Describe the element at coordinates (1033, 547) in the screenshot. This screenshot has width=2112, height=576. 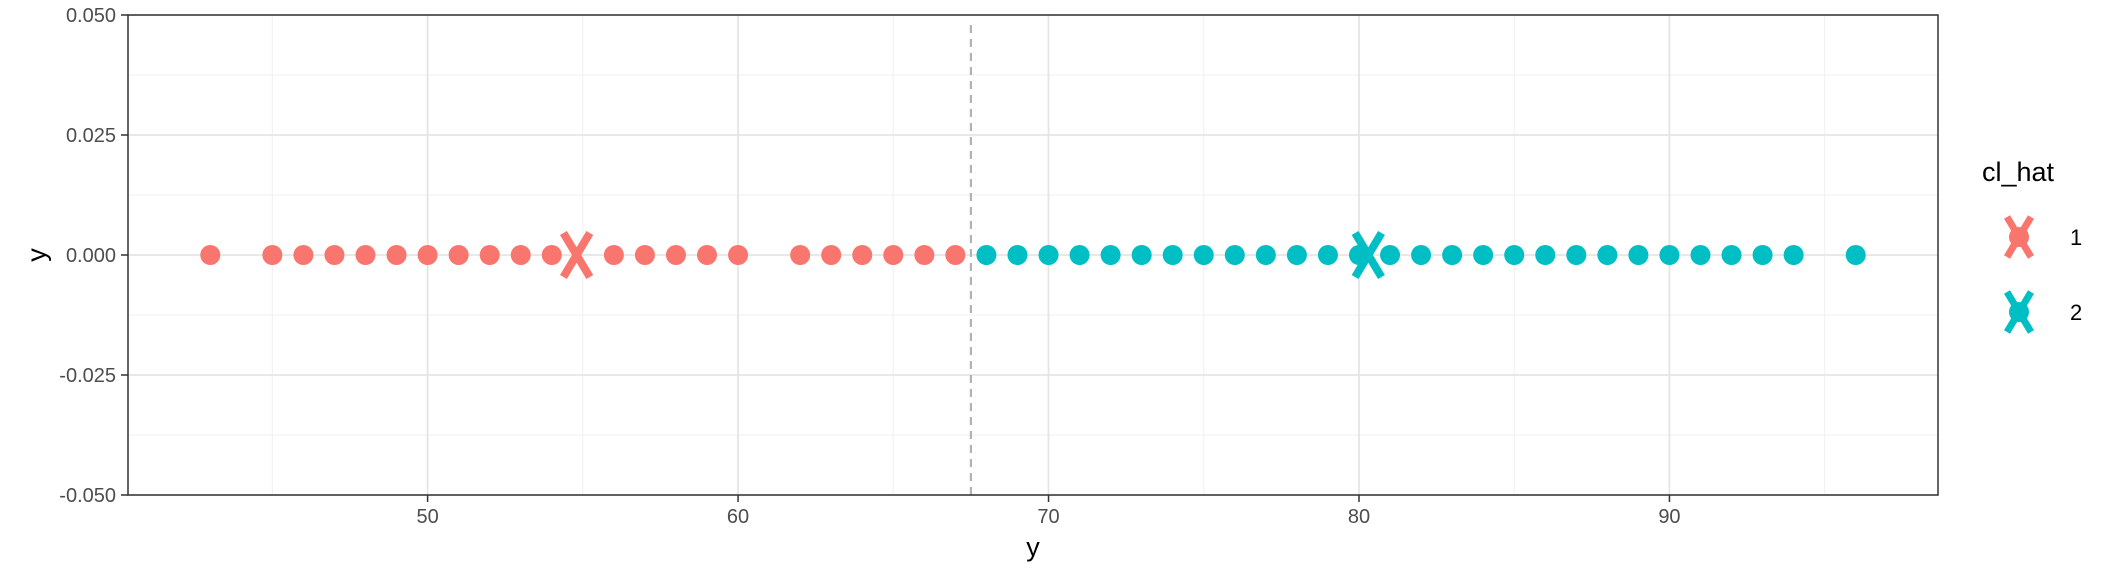
I see `x-axis-title: y` at that location.